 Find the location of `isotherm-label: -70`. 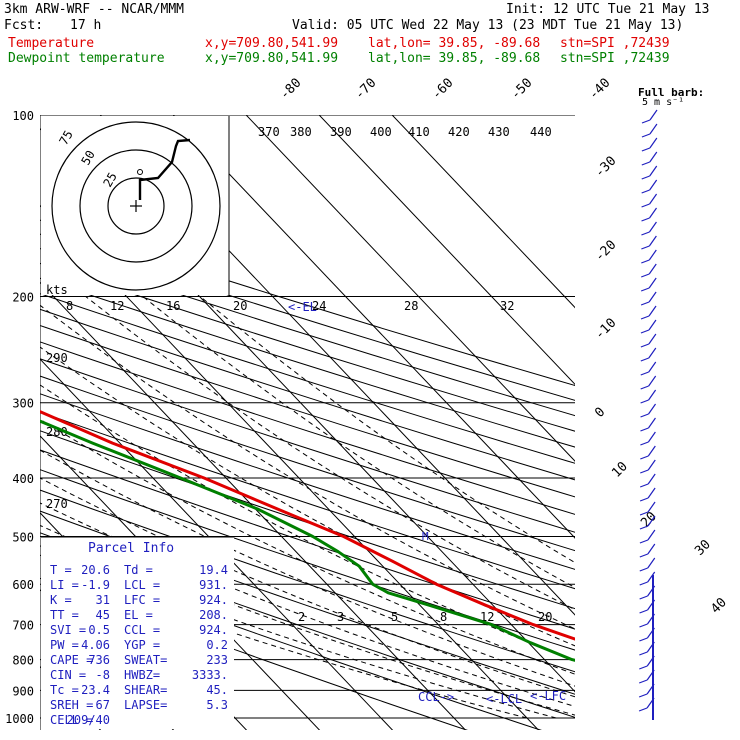

isotherm-label: -70 is located at coordinates (365, 89).